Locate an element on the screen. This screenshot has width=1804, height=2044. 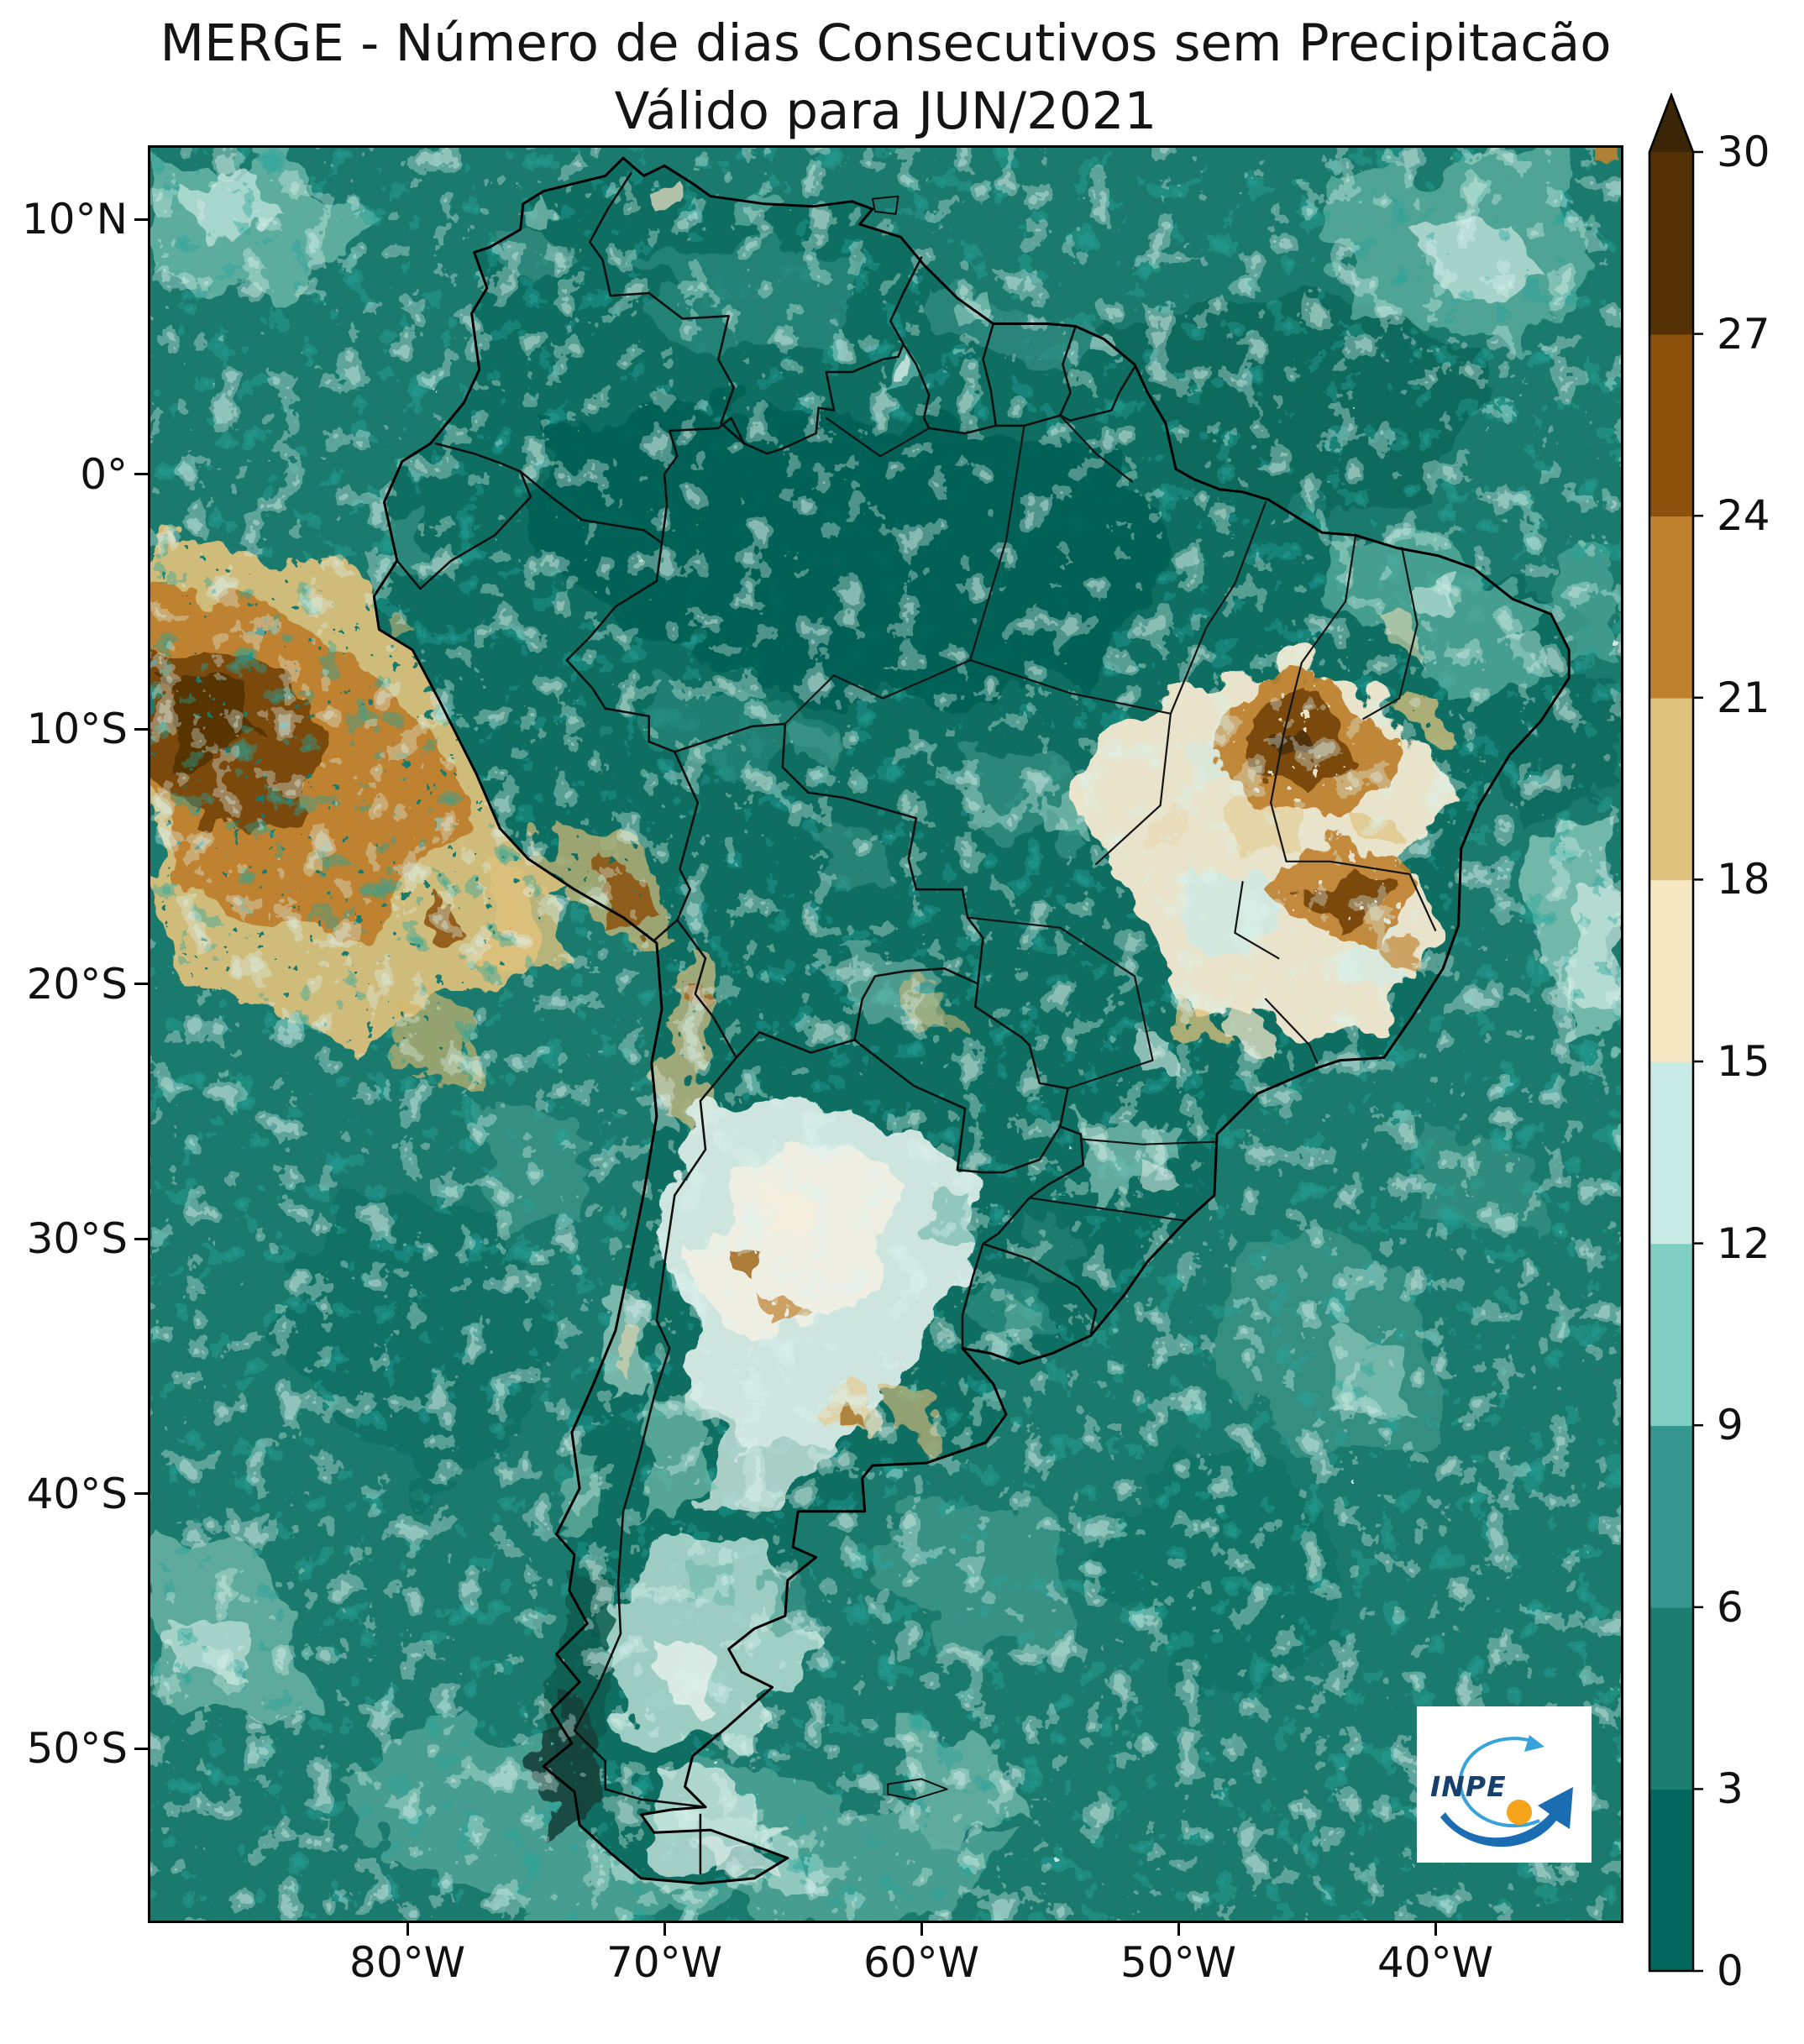
logo-thin-arc is located at coordinates (1499, 1782).